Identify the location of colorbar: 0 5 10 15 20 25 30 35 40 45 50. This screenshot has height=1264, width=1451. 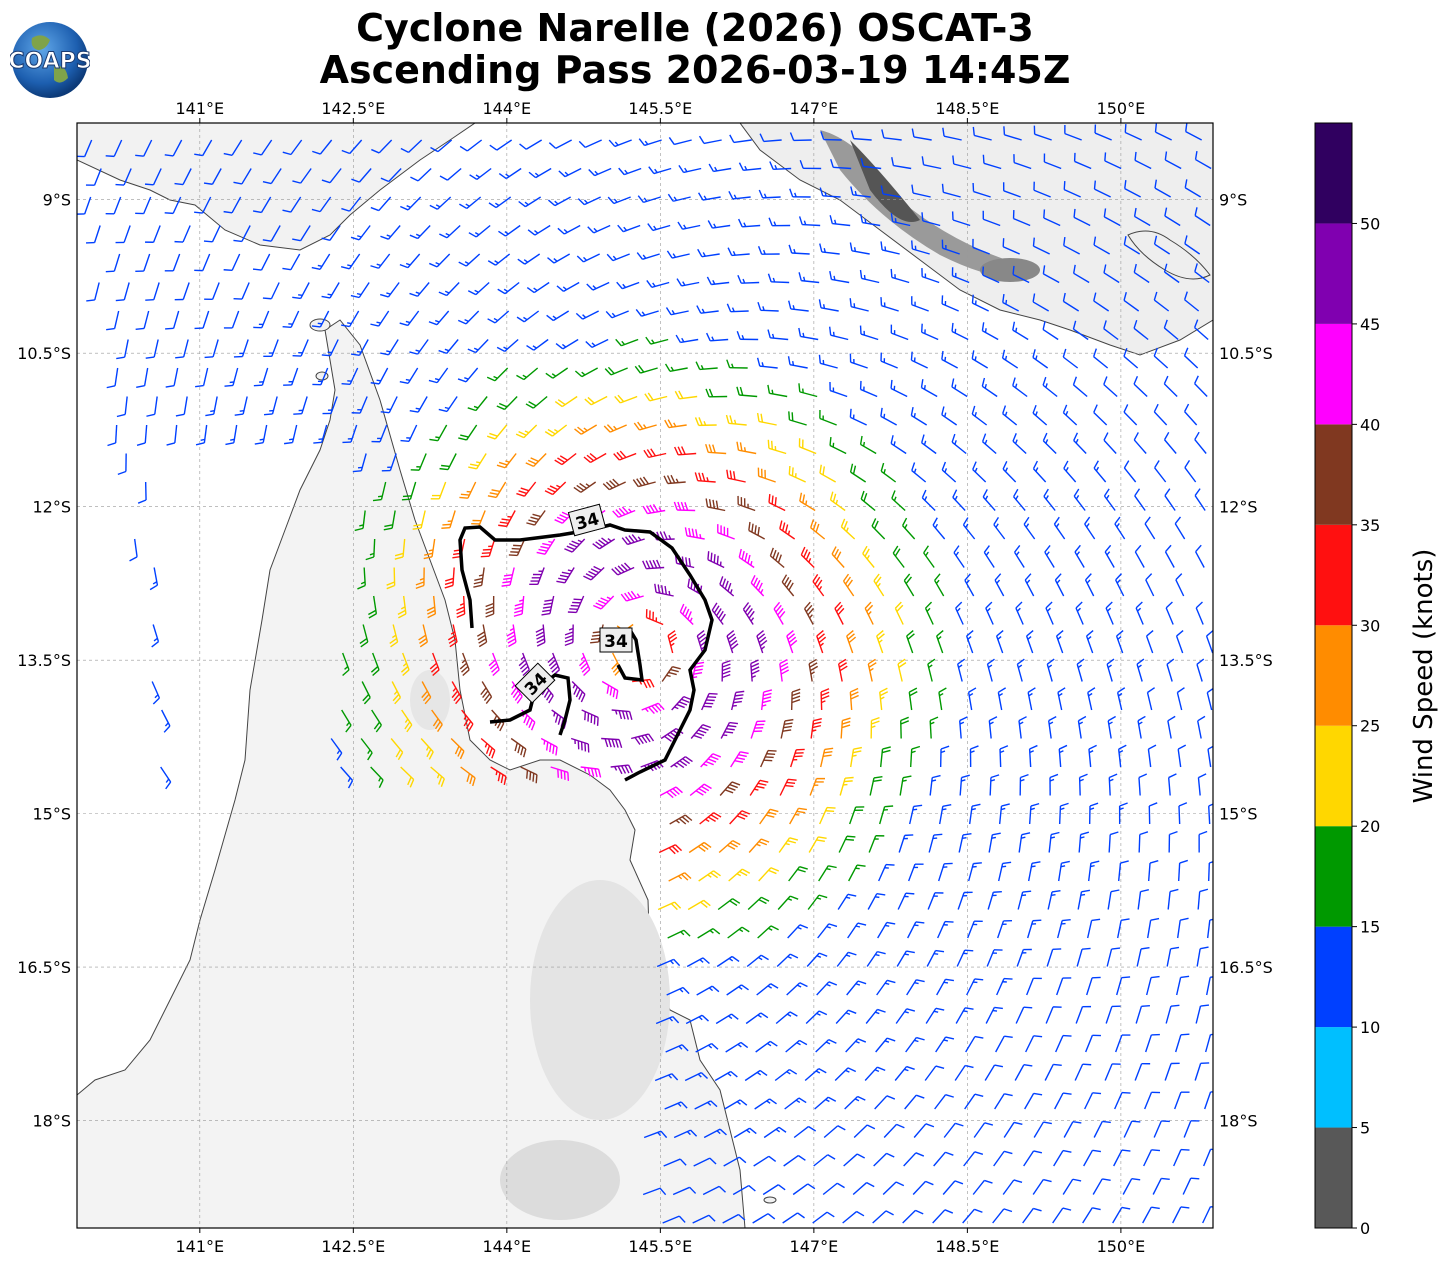
(1347, 680).